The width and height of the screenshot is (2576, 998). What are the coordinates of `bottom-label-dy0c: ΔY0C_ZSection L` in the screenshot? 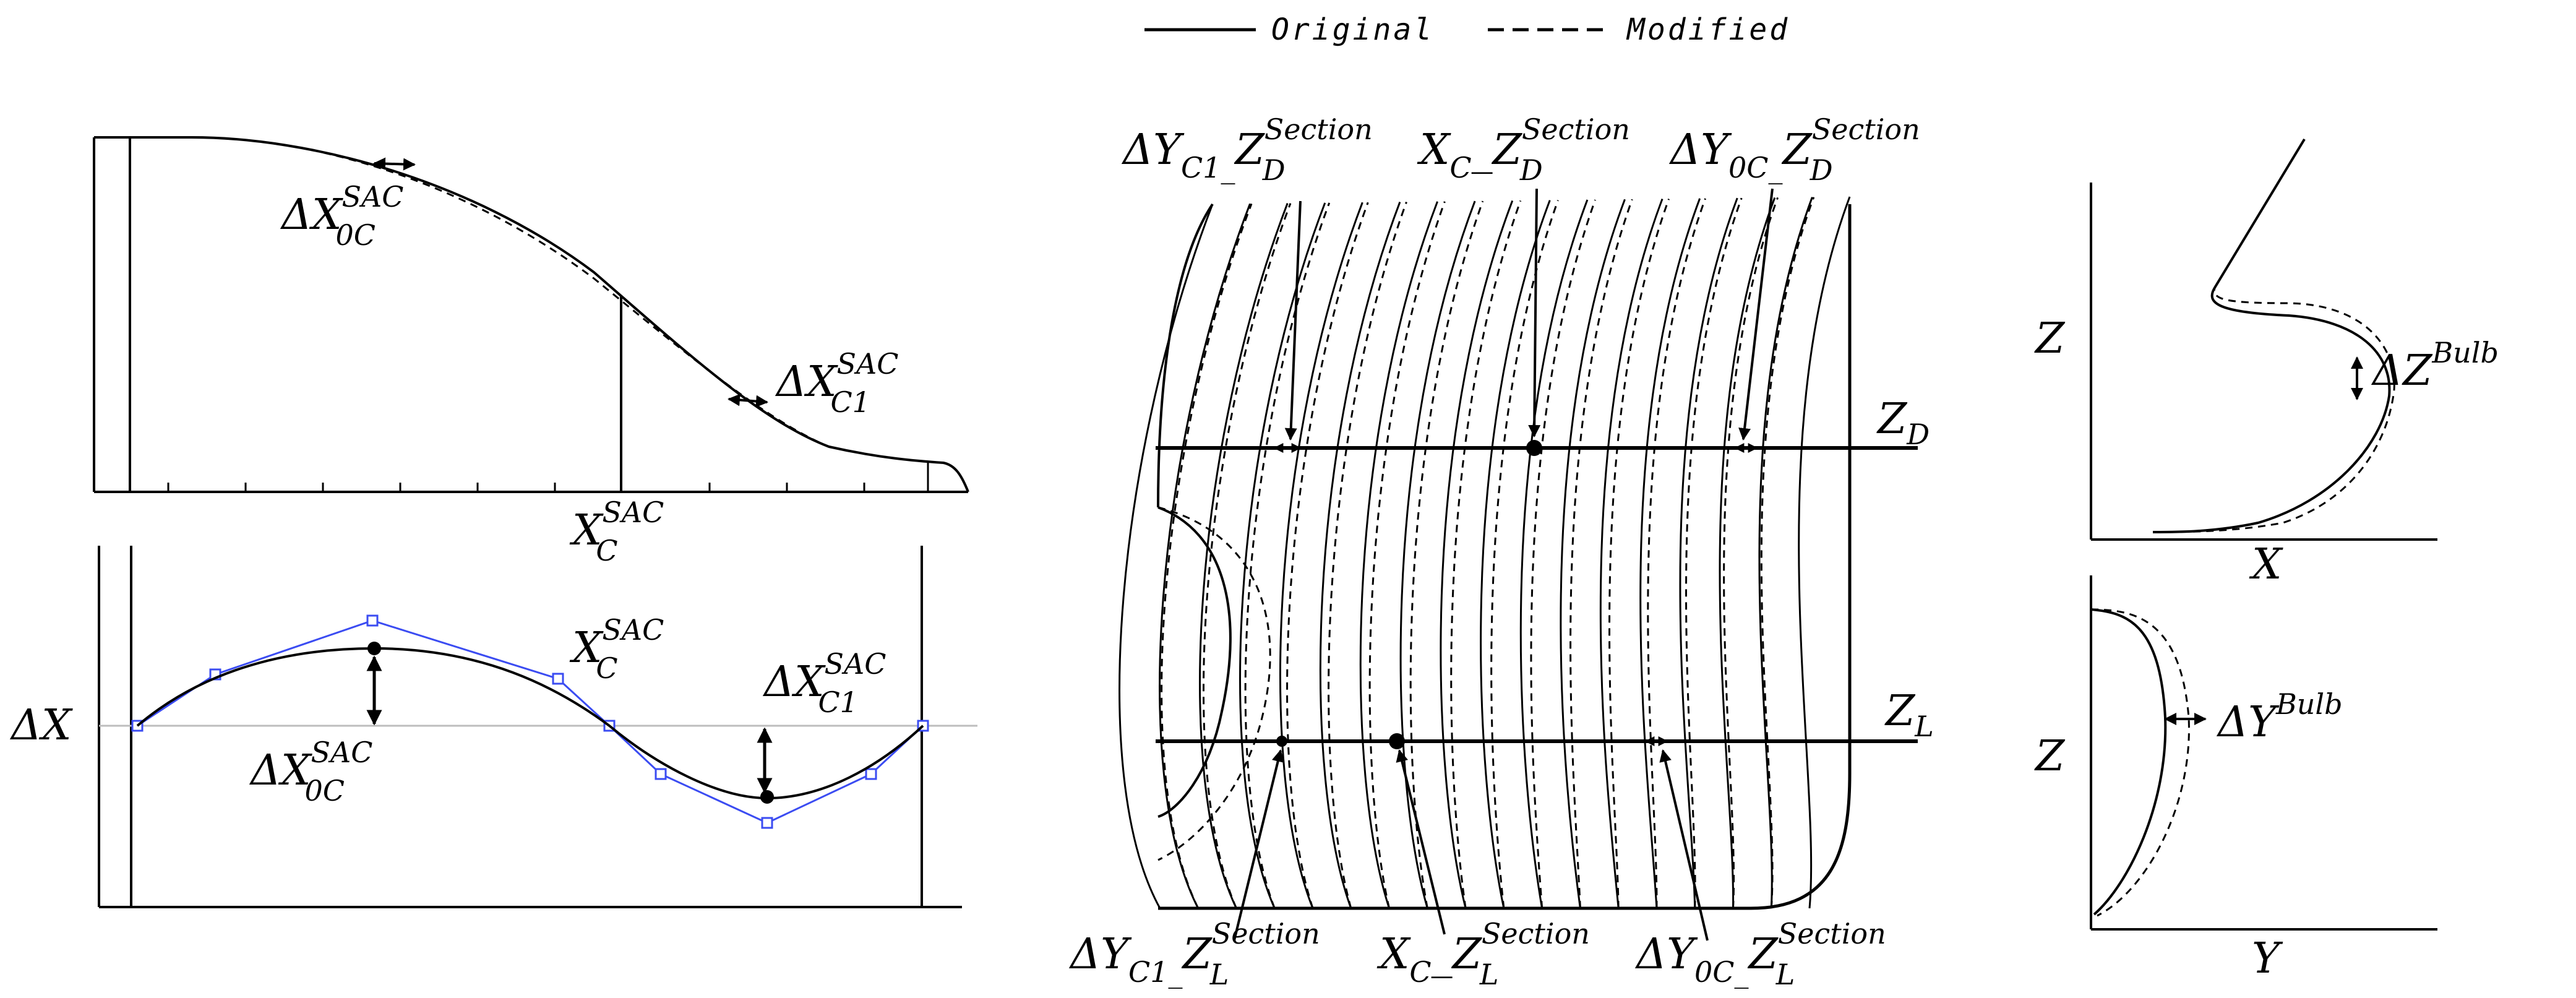 It's located at (1760, 954).